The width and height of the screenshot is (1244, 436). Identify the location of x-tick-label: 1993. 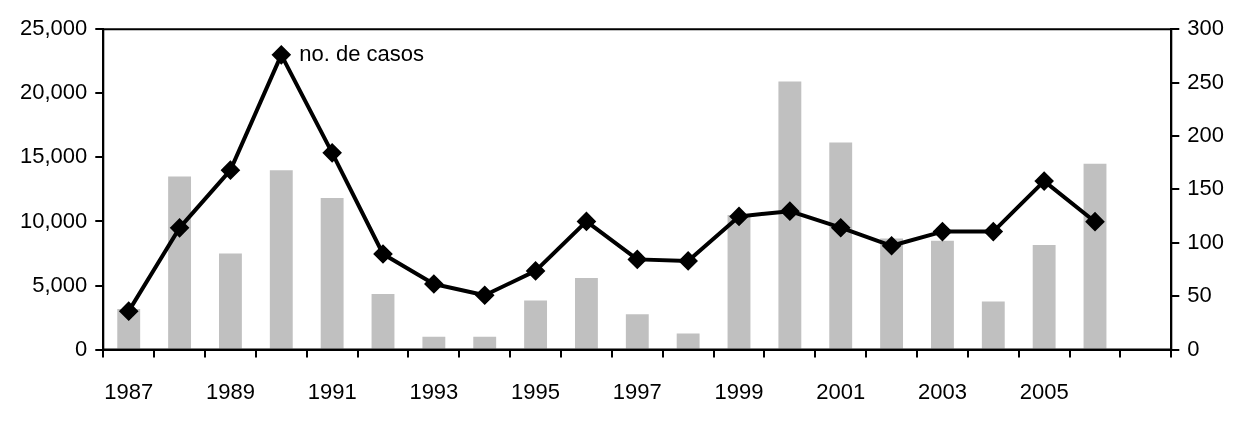
(434, 391).